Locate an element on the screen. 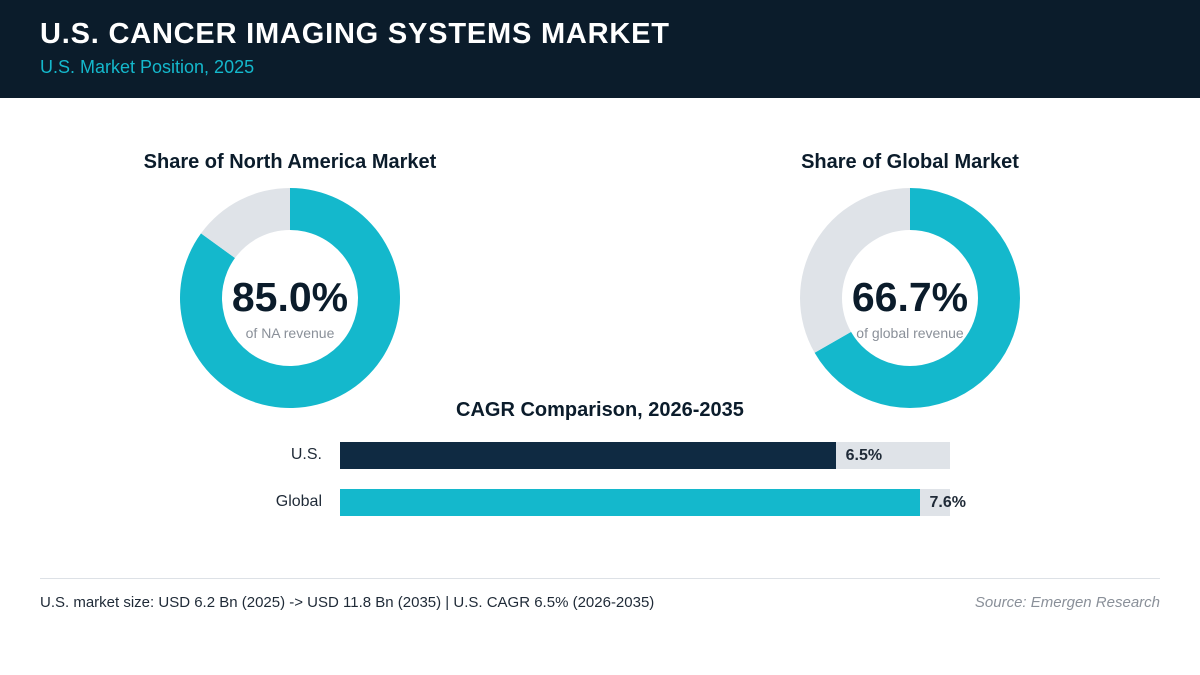 The height and width of the screenshot is (675, 1200). na-donut-chart is located at coordinates (290, 298).